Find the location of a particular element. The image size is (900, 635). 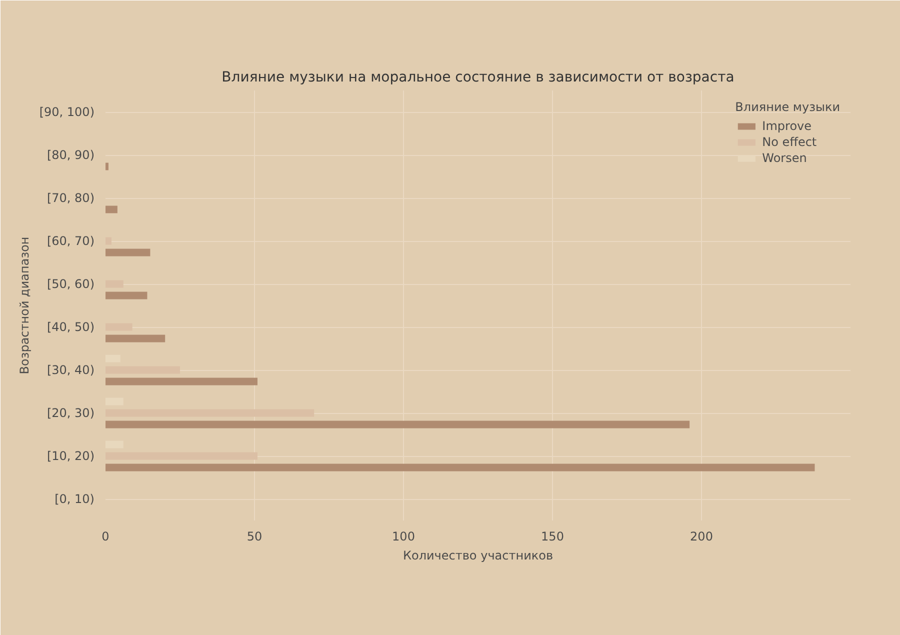

y-tick-label: [90, 100) is located at coordinates (67, 112).